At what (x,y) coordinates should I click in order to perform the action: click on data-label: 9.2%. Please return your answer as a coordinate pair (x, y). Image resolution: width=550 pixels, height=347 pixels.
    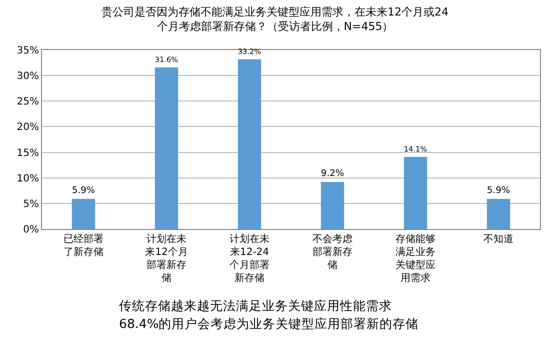
    Looking at the image, I should click on (332, 174).